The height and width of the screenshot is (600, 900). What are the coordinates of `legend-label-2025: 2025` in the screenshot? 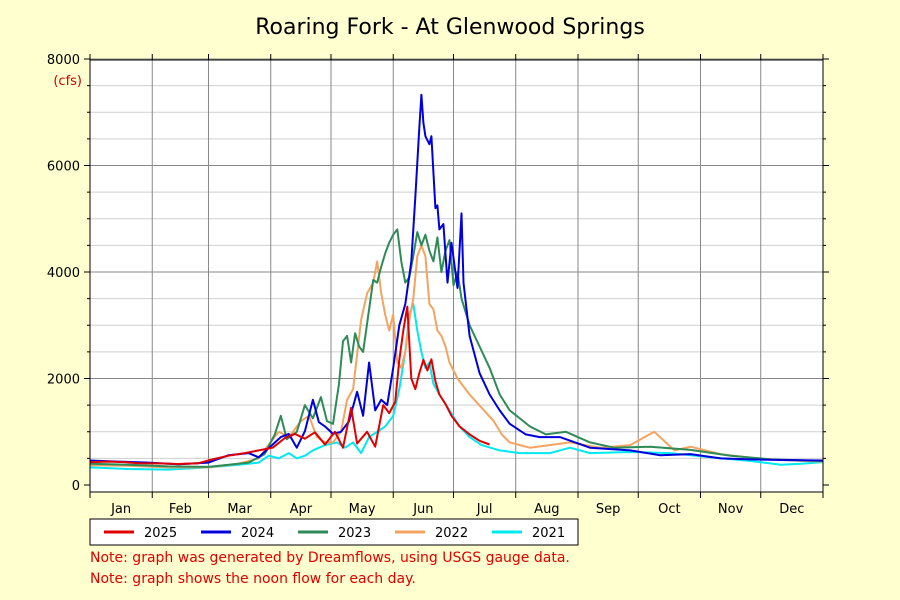 It's located at (160, 533).